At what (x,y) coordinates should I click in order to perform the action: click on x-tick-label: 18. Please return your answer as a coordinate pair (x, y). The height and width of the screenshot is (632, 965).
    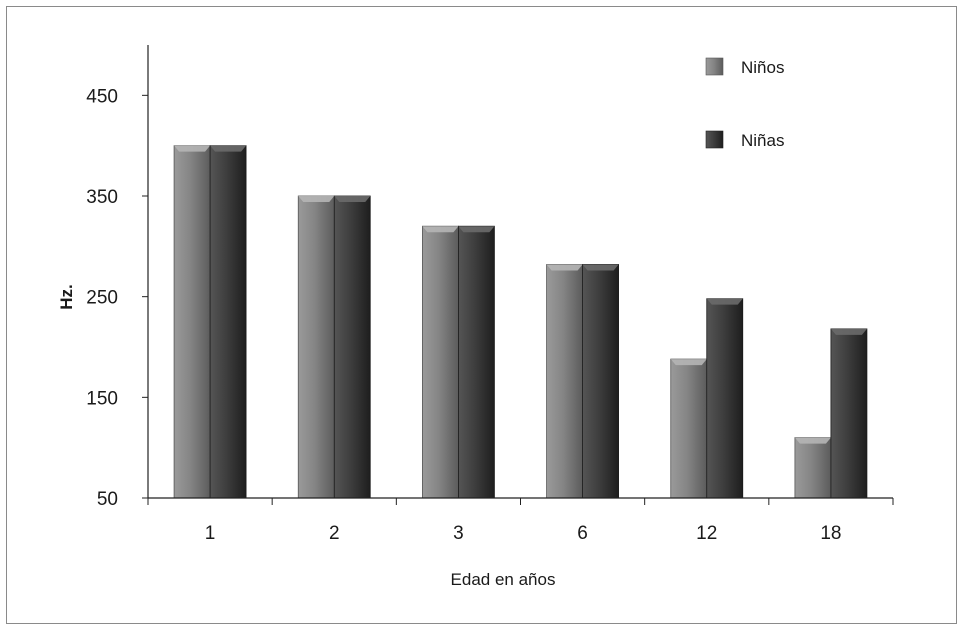
    Looking at the image, I should click on (830, 533).